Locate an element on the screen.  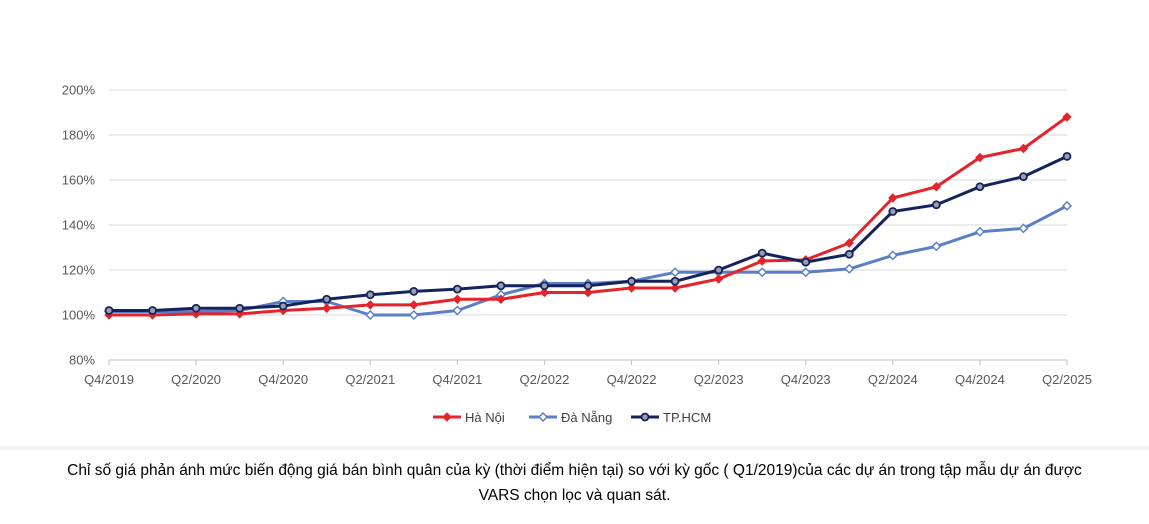
x-tick-label: Q4/2024 is located at coordinates (980, 379).